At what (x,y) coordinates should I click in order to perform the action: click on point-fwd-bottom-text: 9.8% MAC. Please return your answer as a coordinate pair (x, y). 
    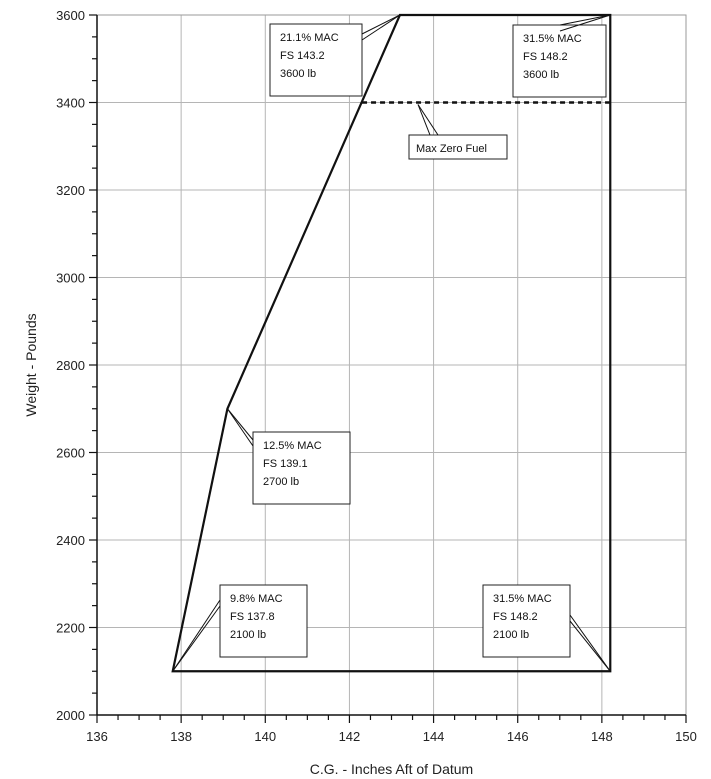
    Looking at the image, I should click on (256, 599).